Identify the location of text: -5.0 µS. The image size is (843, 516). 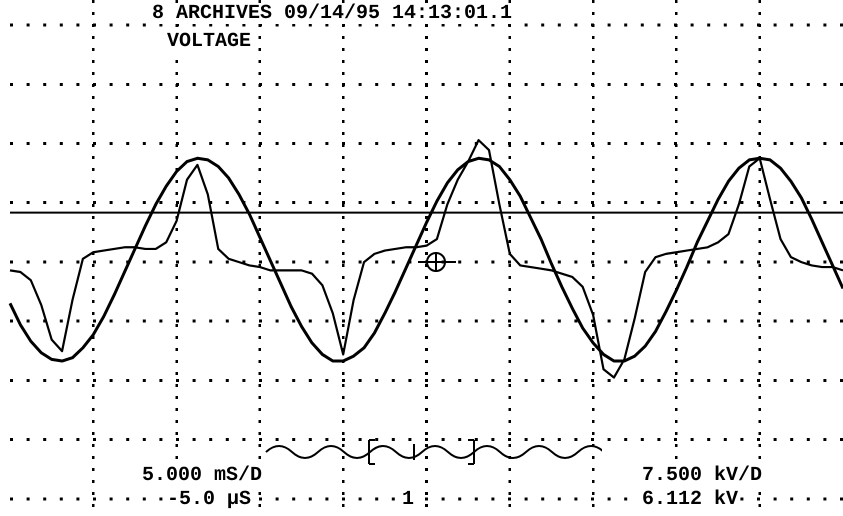
(209, 499).